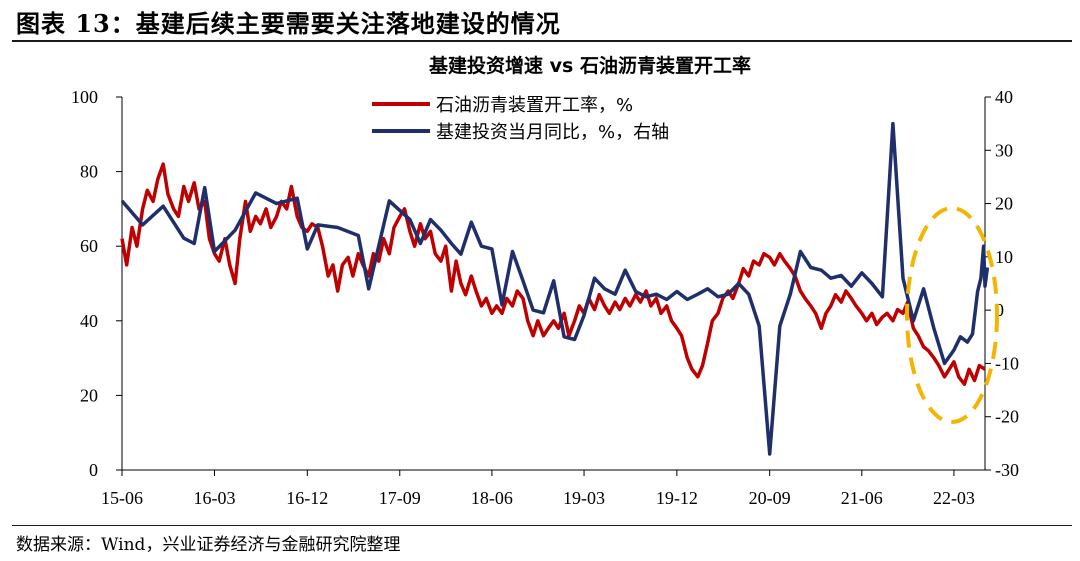 This screenshot has width=1080, height=561. I want to click on x-tick-label: 16-03, so click(214, 498).